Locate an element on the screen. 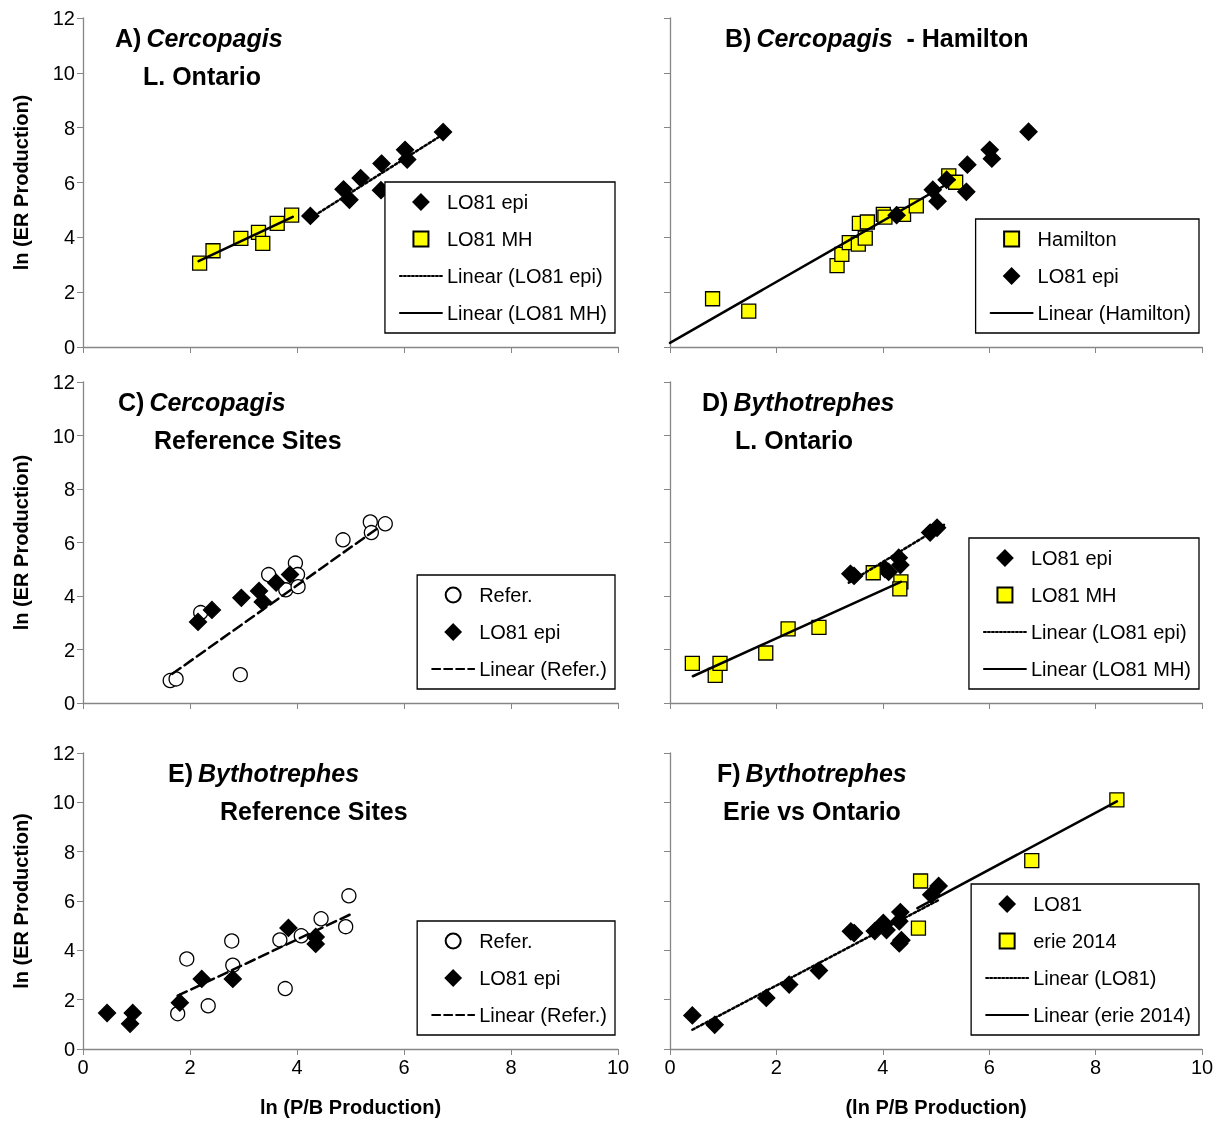 This screenshot has width=1225, height=1145. x-tick-label: 0 is located at coordinates (670, 1067).